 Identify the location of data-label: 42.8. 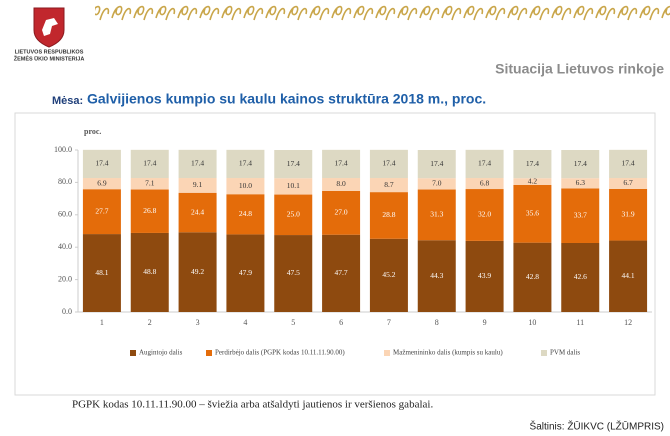
(532, 276).